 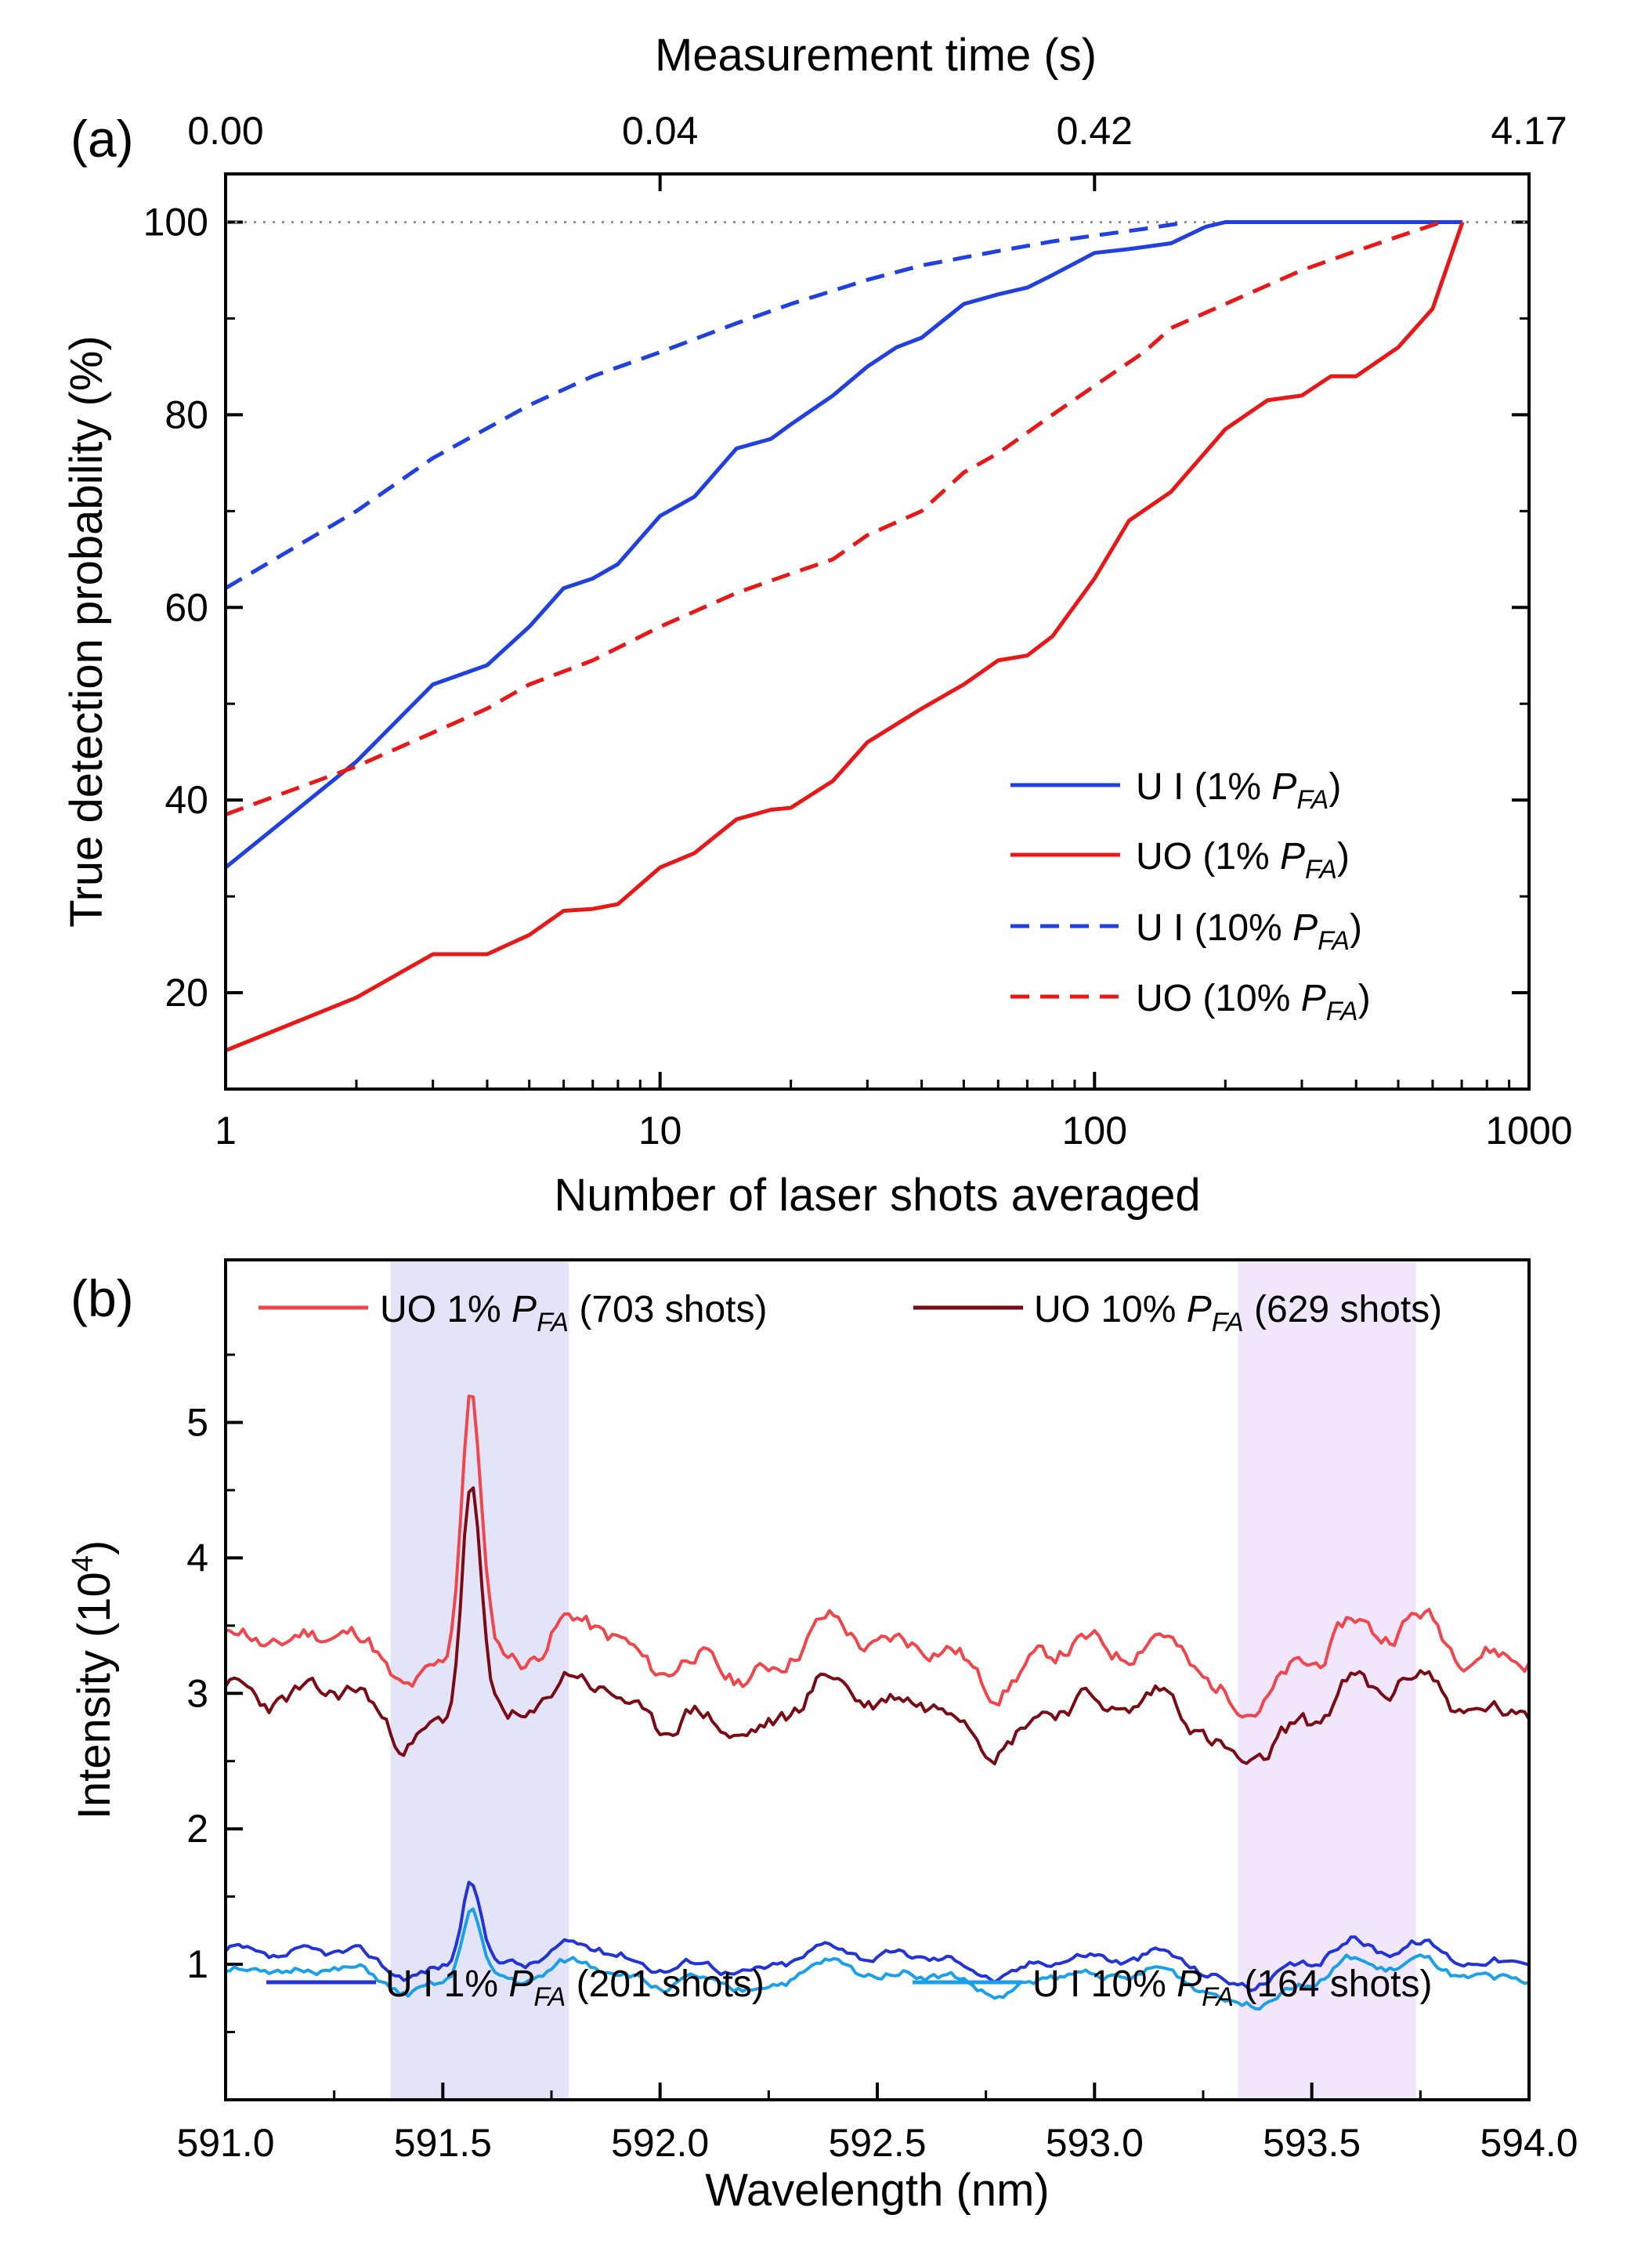 What do you see at coordinates (186, 993) in the screenshot?
I see `panel-a-y-tick-label: 20` at bounding box center [186, 993].